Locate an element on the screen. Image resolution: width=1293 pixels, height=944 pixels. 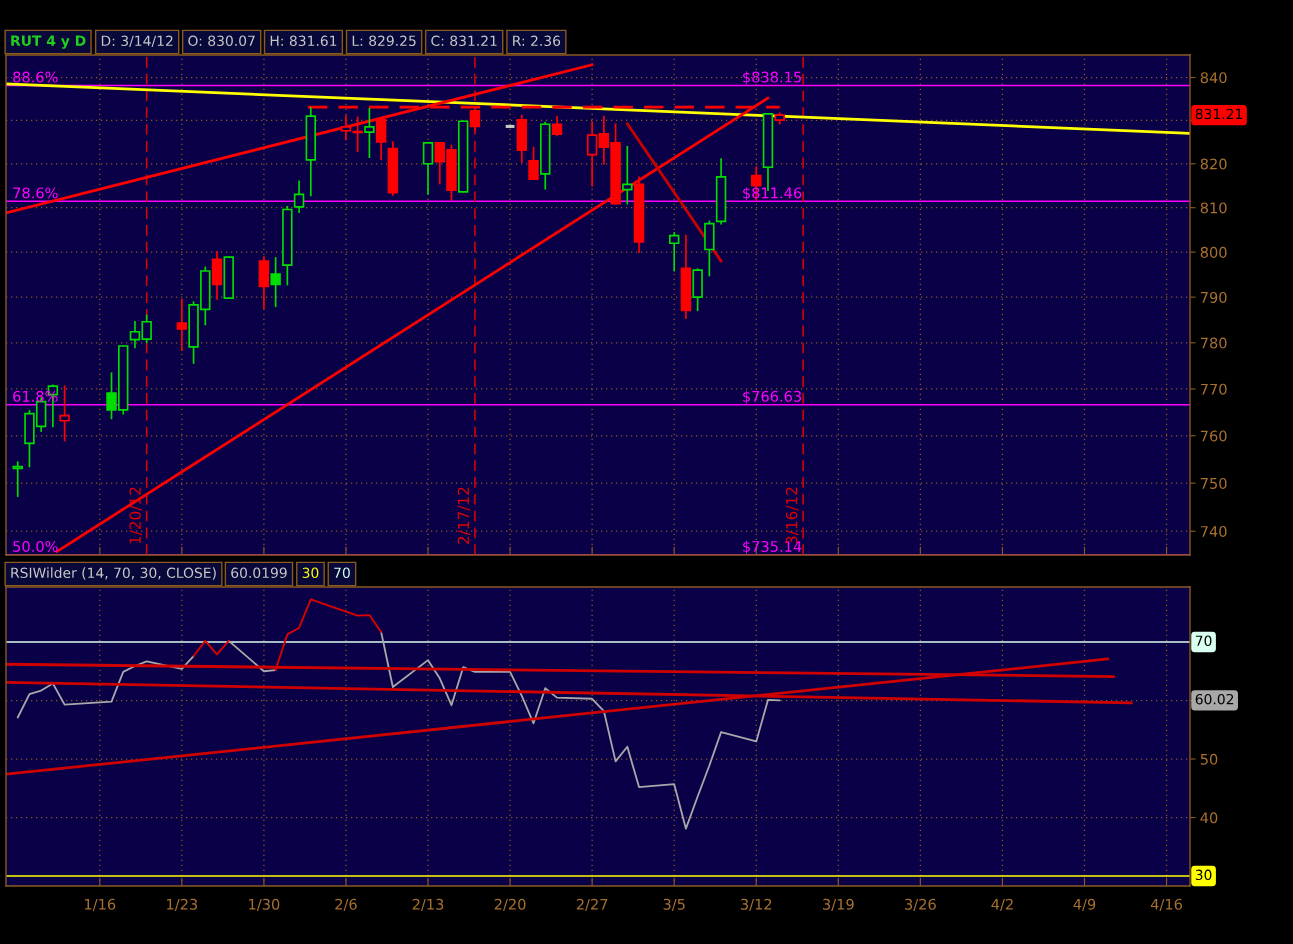
y-tick-label: 780 is located at coordinates (1213, 343).